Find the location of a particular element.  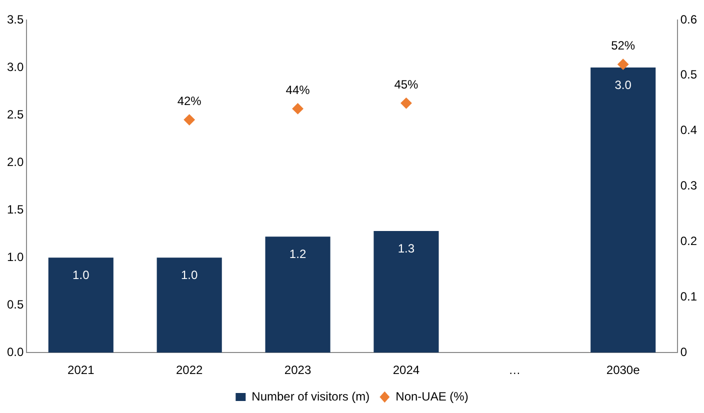

data-label: 52% is located at coordinates (623, 45).